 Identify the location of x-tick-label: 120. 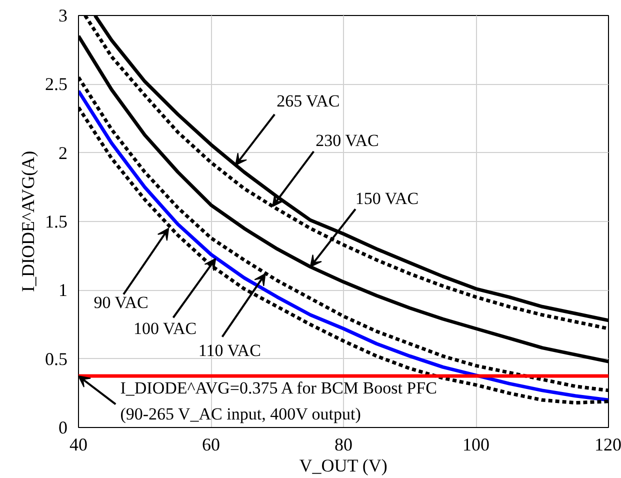
(607, 444).